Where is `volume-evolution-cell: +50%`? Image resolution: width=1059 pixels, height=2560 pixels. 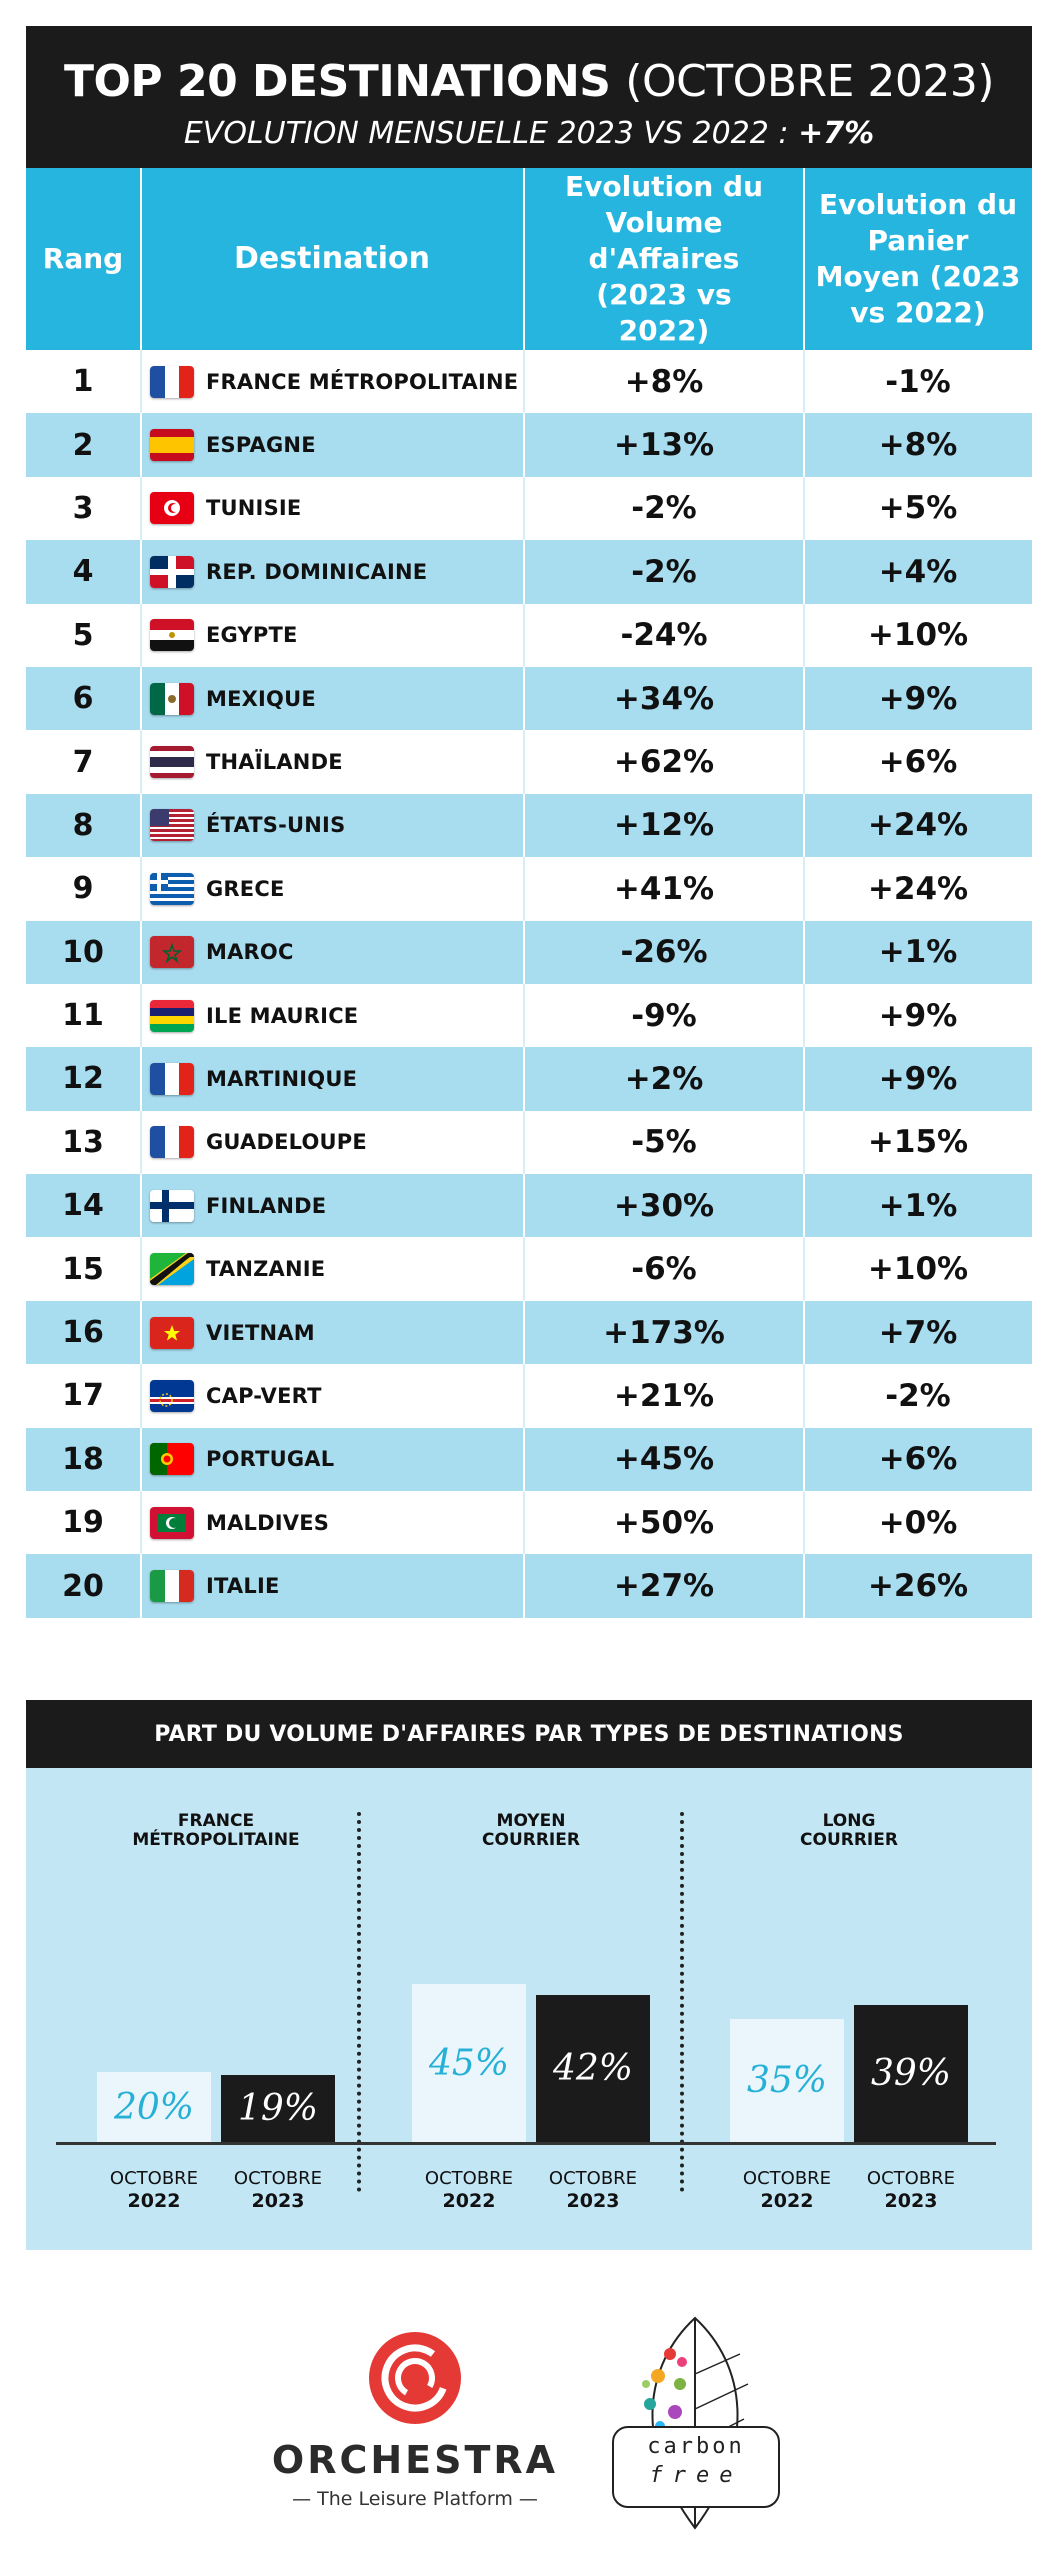 volume-evolution-cell: +50% is located at coordinates (664, 1522).